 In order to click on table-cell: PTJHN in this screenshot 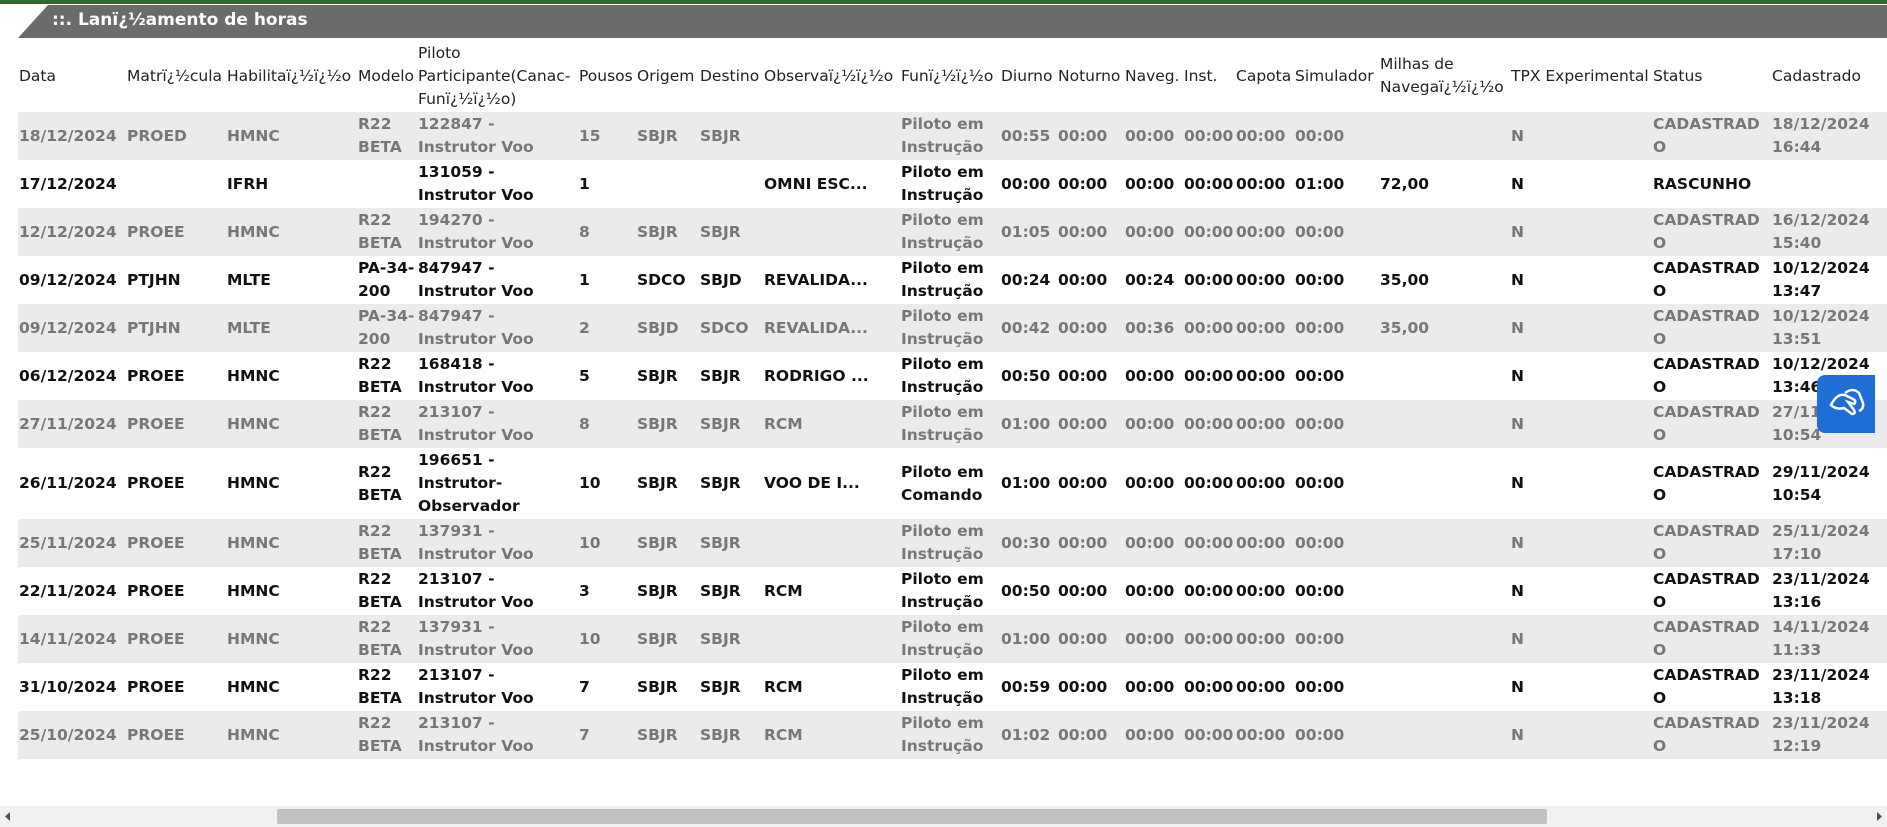, I will do `click(176, 328)`.